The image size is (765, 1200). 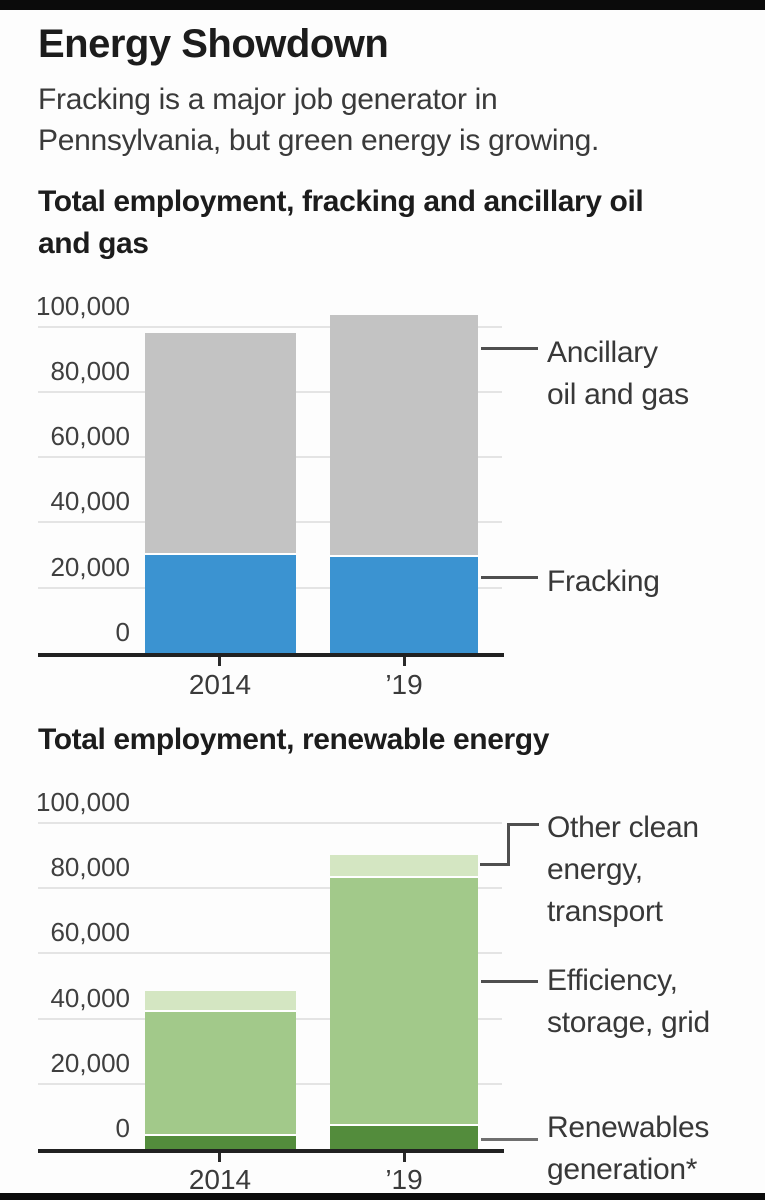 What do you see at coordinates (602, 352) in the screenshot?
I see `legend-ancillary-line-1: Ancillary` at bounding box center [602, 352].